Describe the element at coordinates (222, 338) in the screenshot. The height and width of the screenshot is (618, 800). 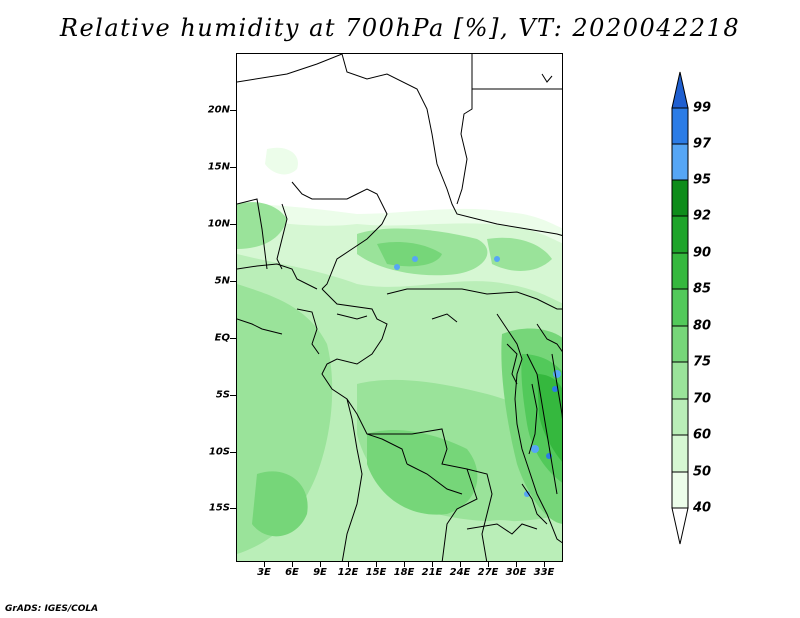
I see `lat-label: EQ` at that location.